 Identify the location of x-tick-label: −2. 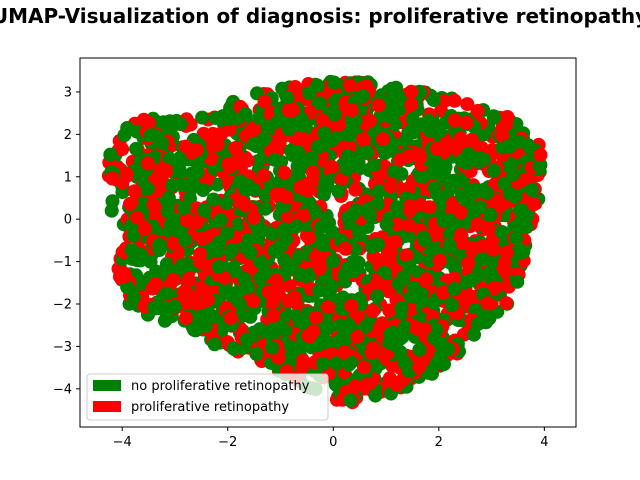
(227, 442).